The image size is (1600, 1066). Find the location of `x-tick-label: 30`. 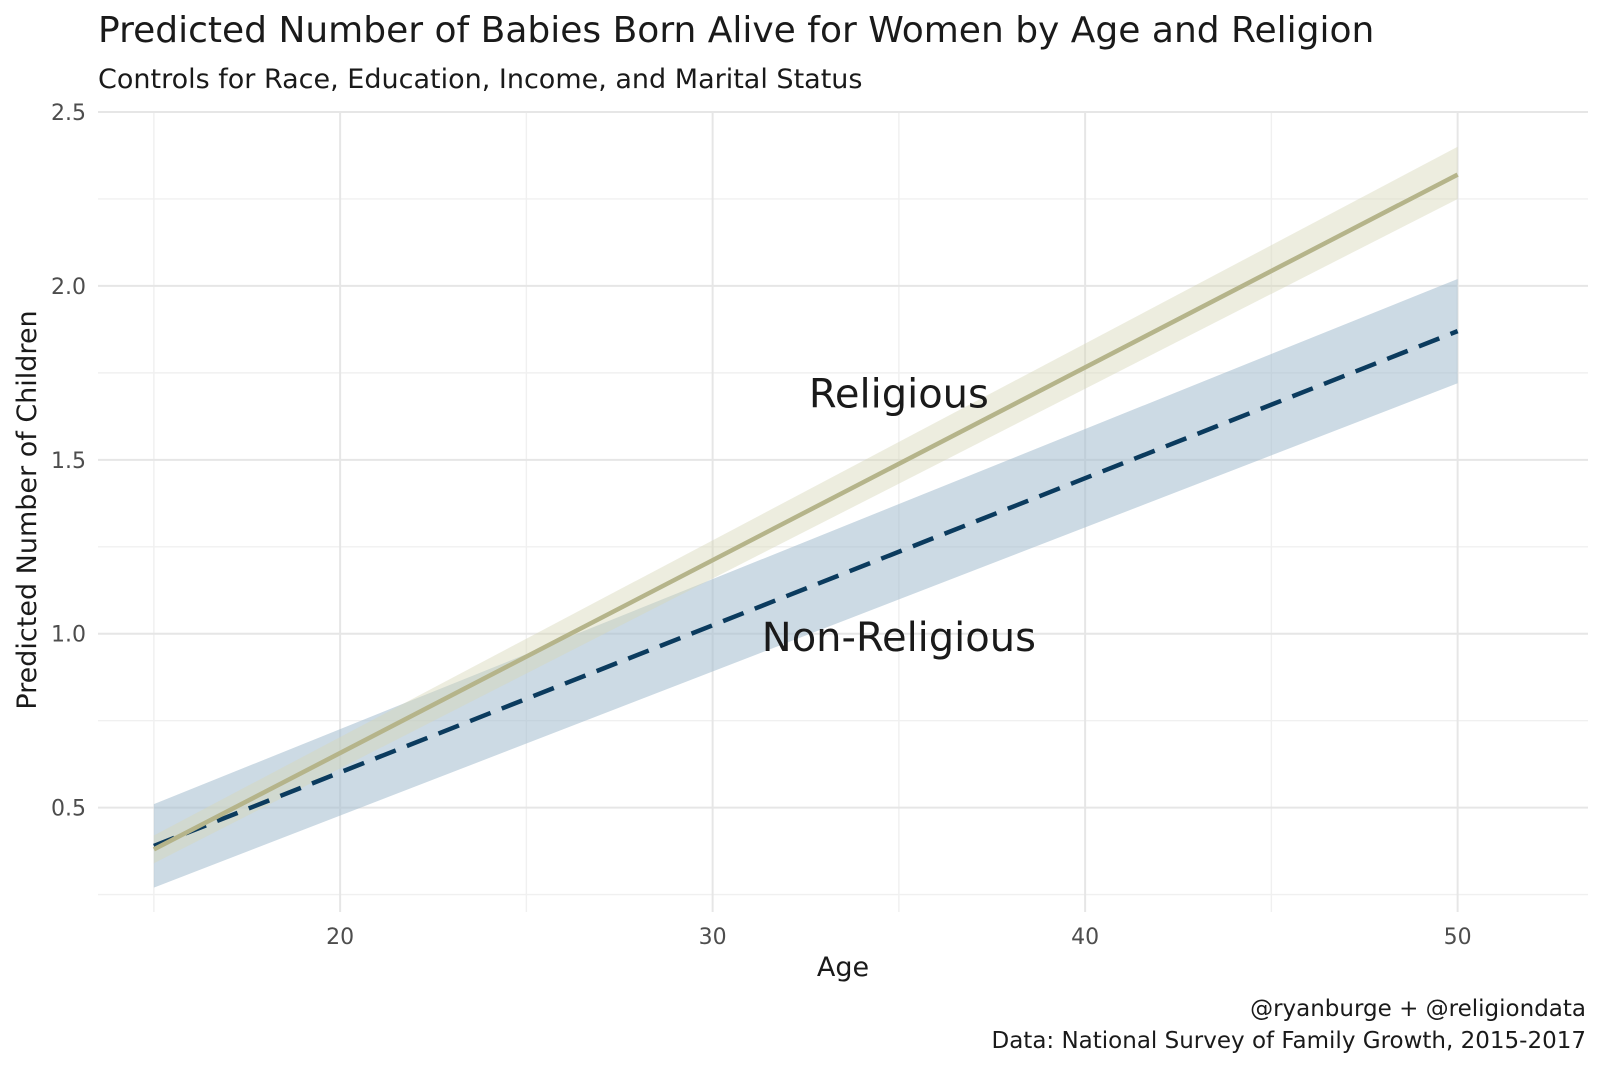

x-tick-label: 30 is located at coordinates (713, 937).